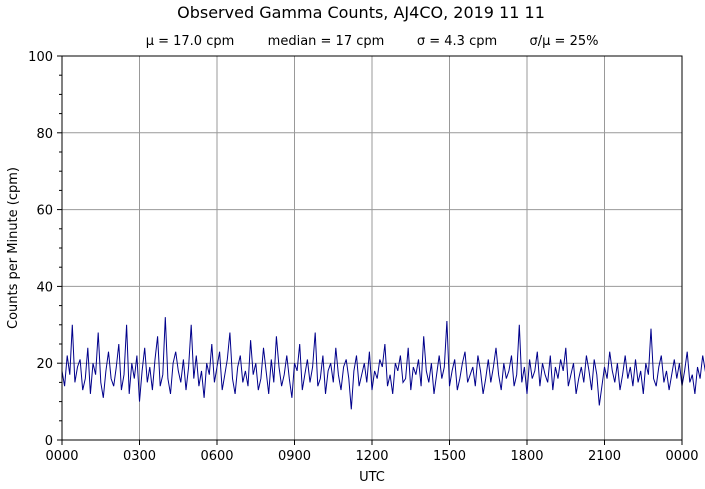 The image size is (705, 489). I want to click on x-tick-label: 2100, so click(604, 456).